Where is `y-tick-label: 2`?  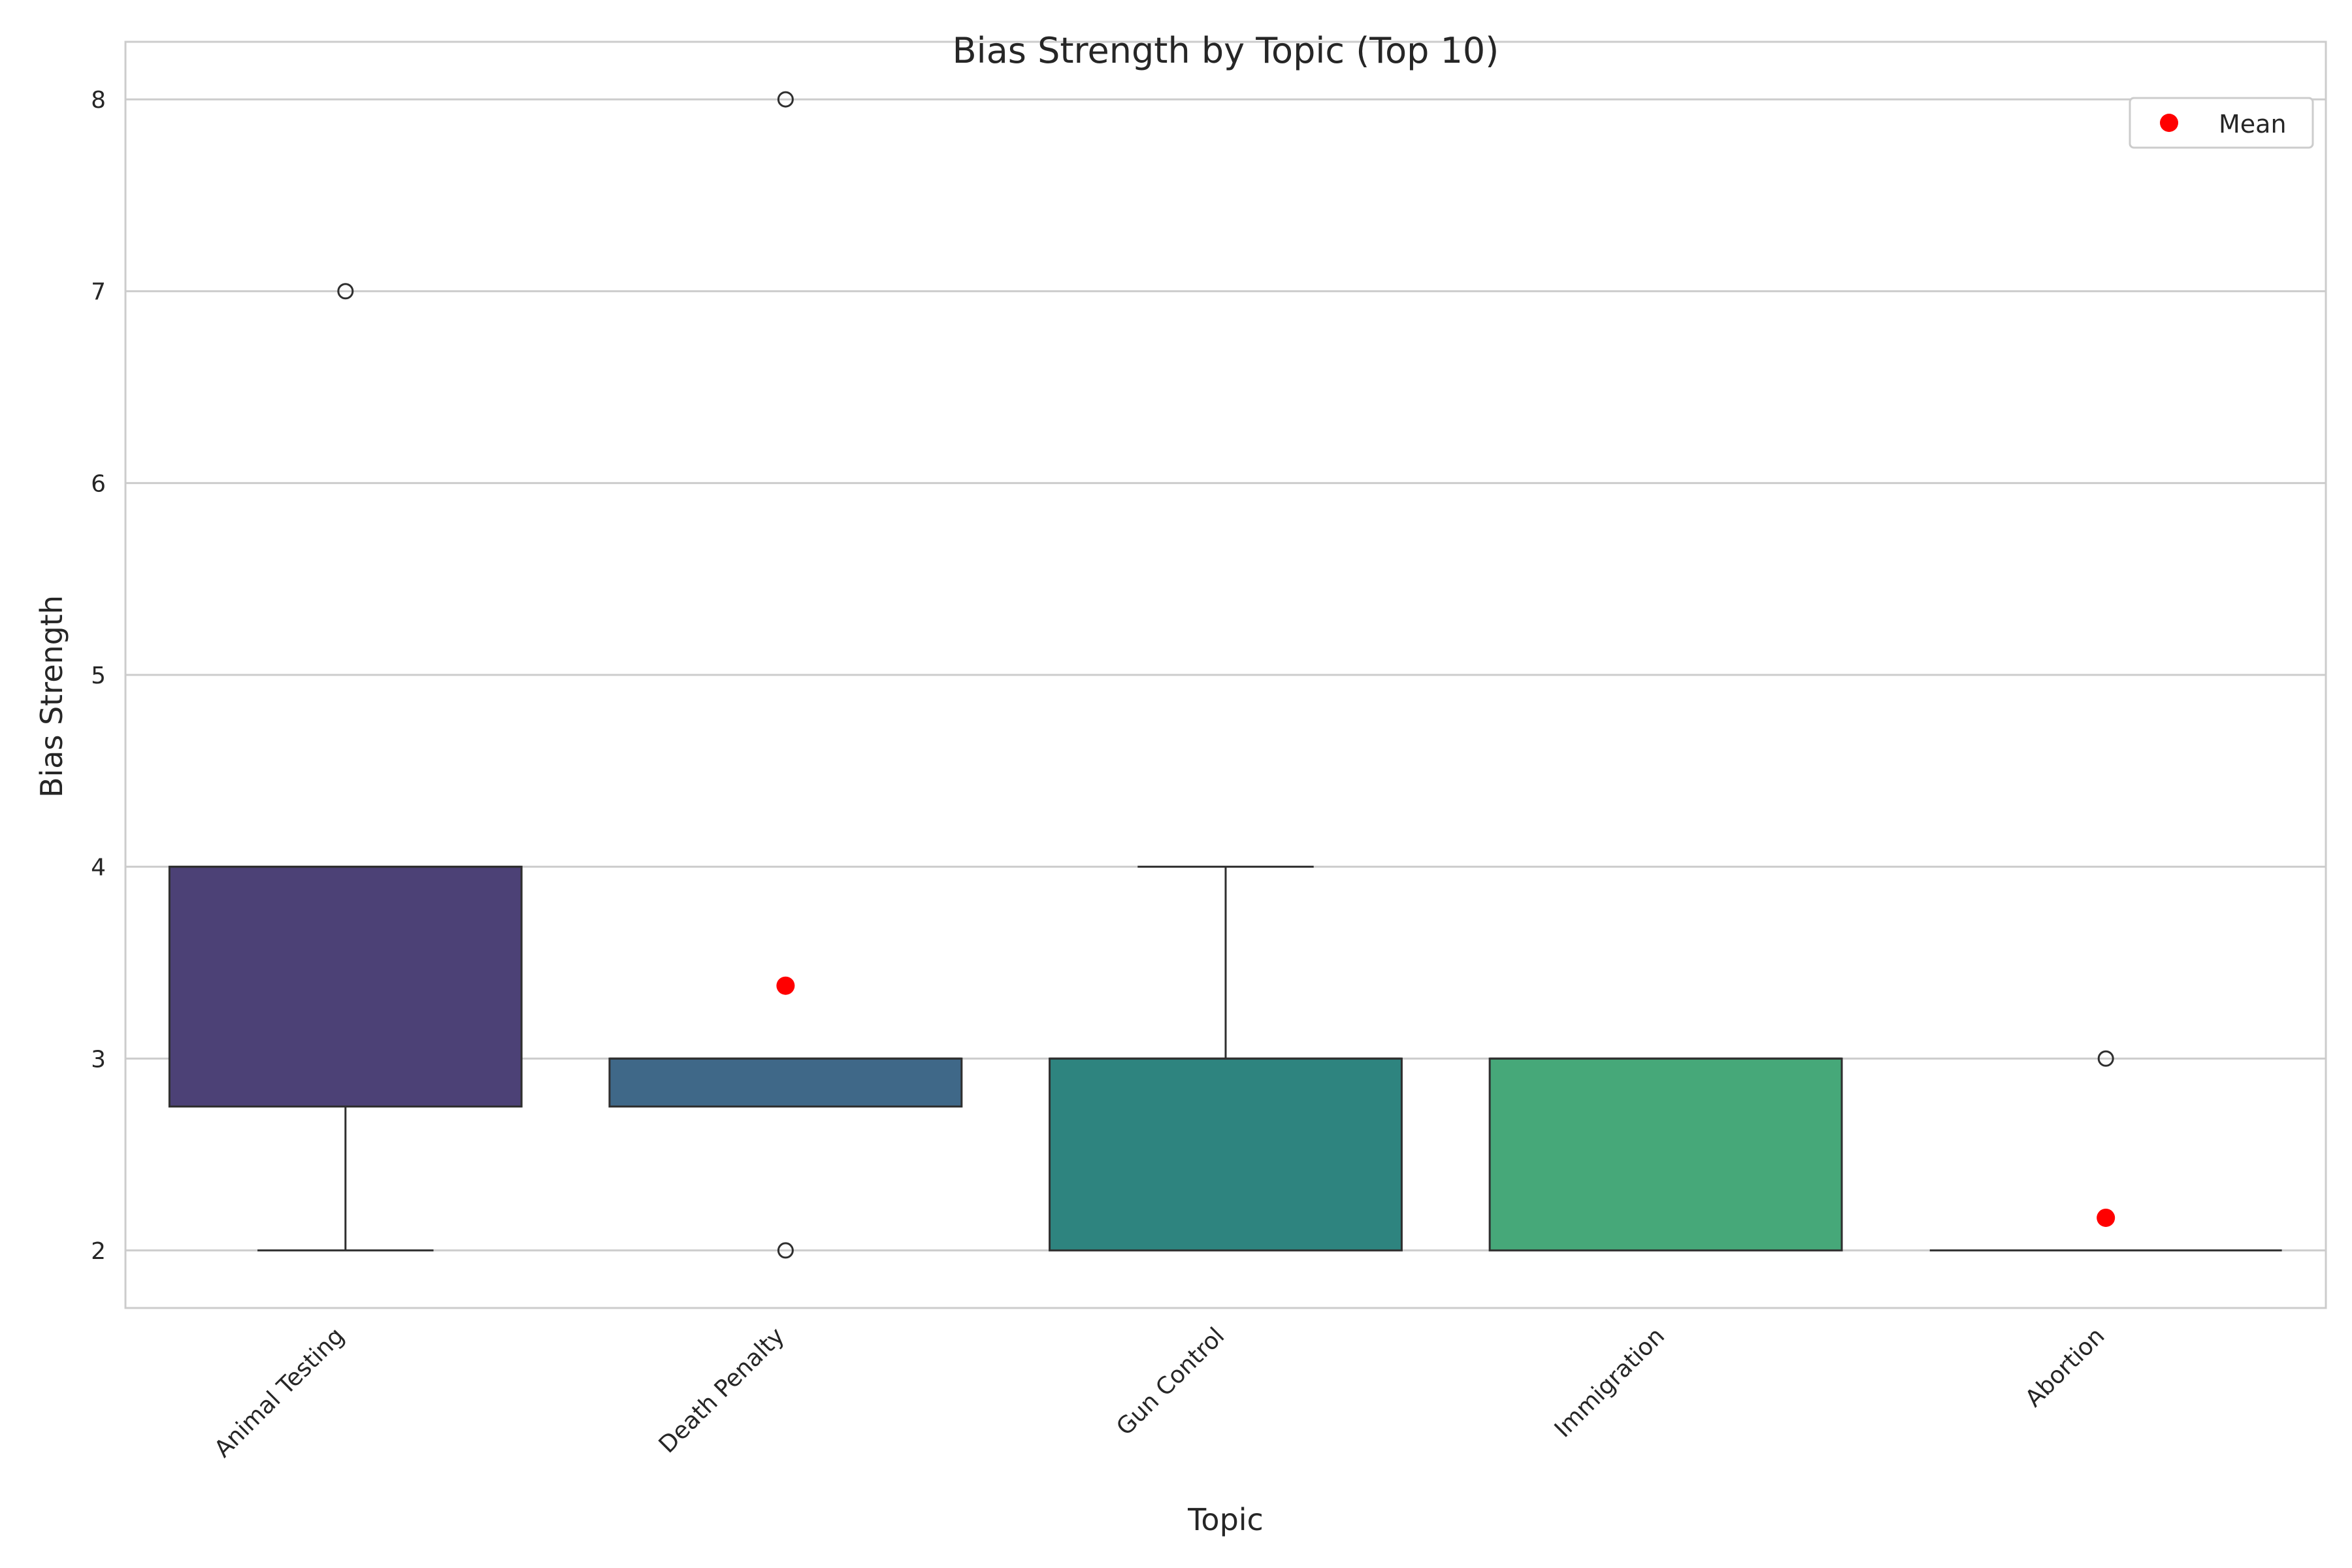
y-tick-label: 2 is located at coordinates (98, 1251).